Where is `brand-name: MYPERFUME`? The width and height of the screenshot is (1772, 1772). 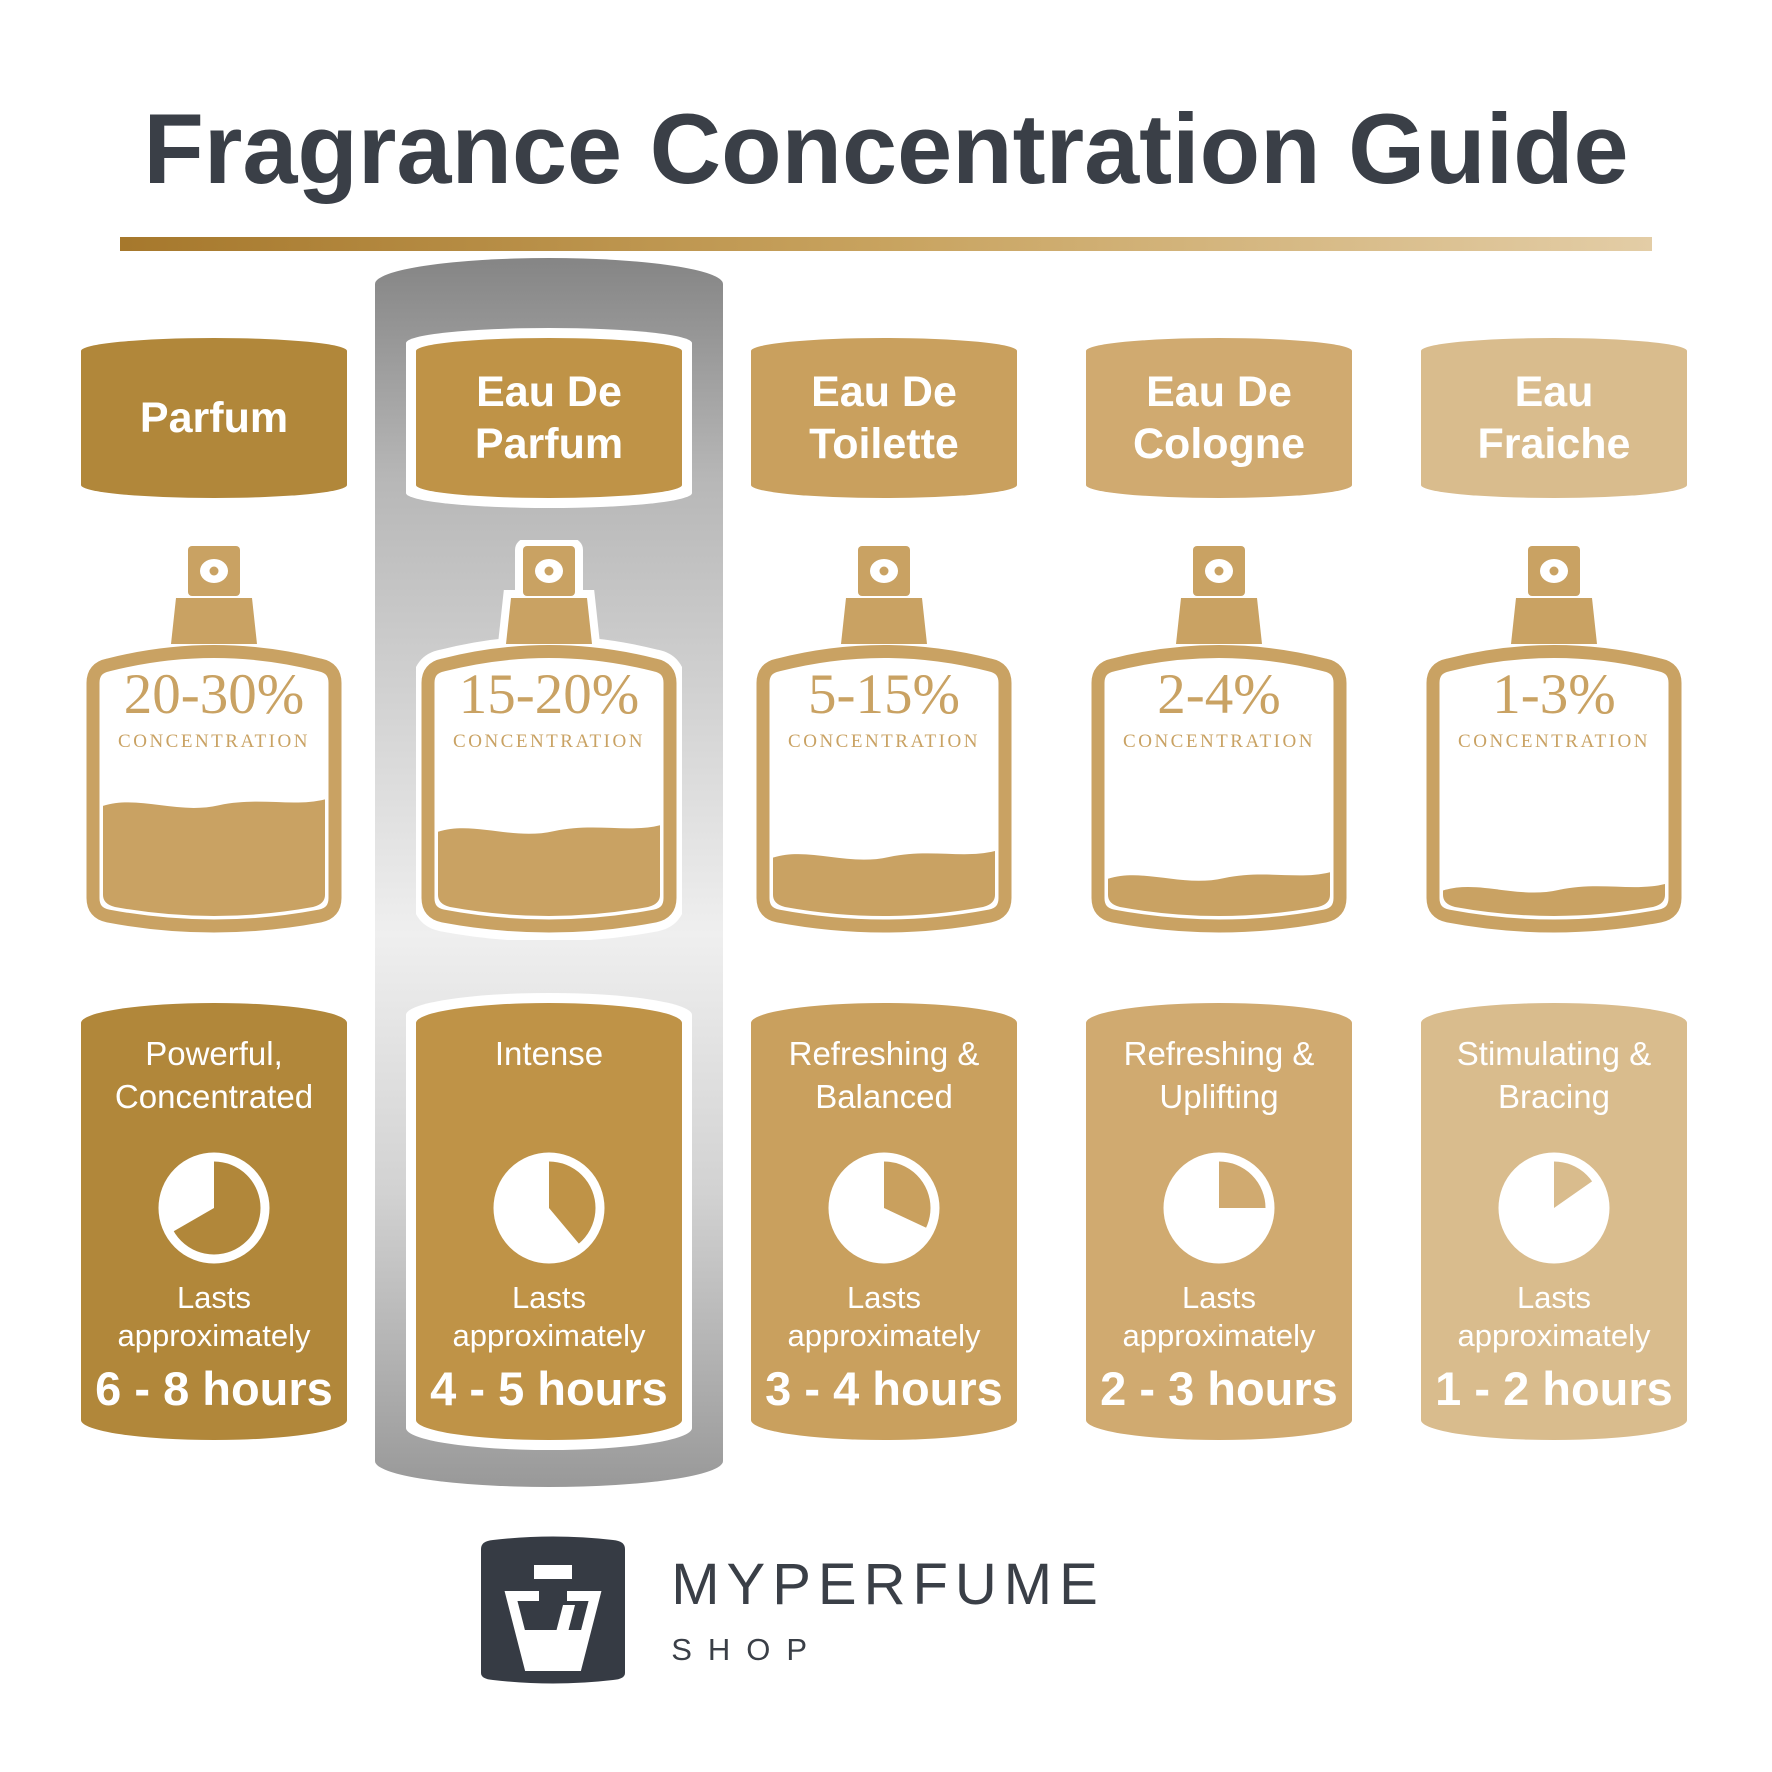
brand-name: MYPERFUME is located at coordinates (888, 1584).